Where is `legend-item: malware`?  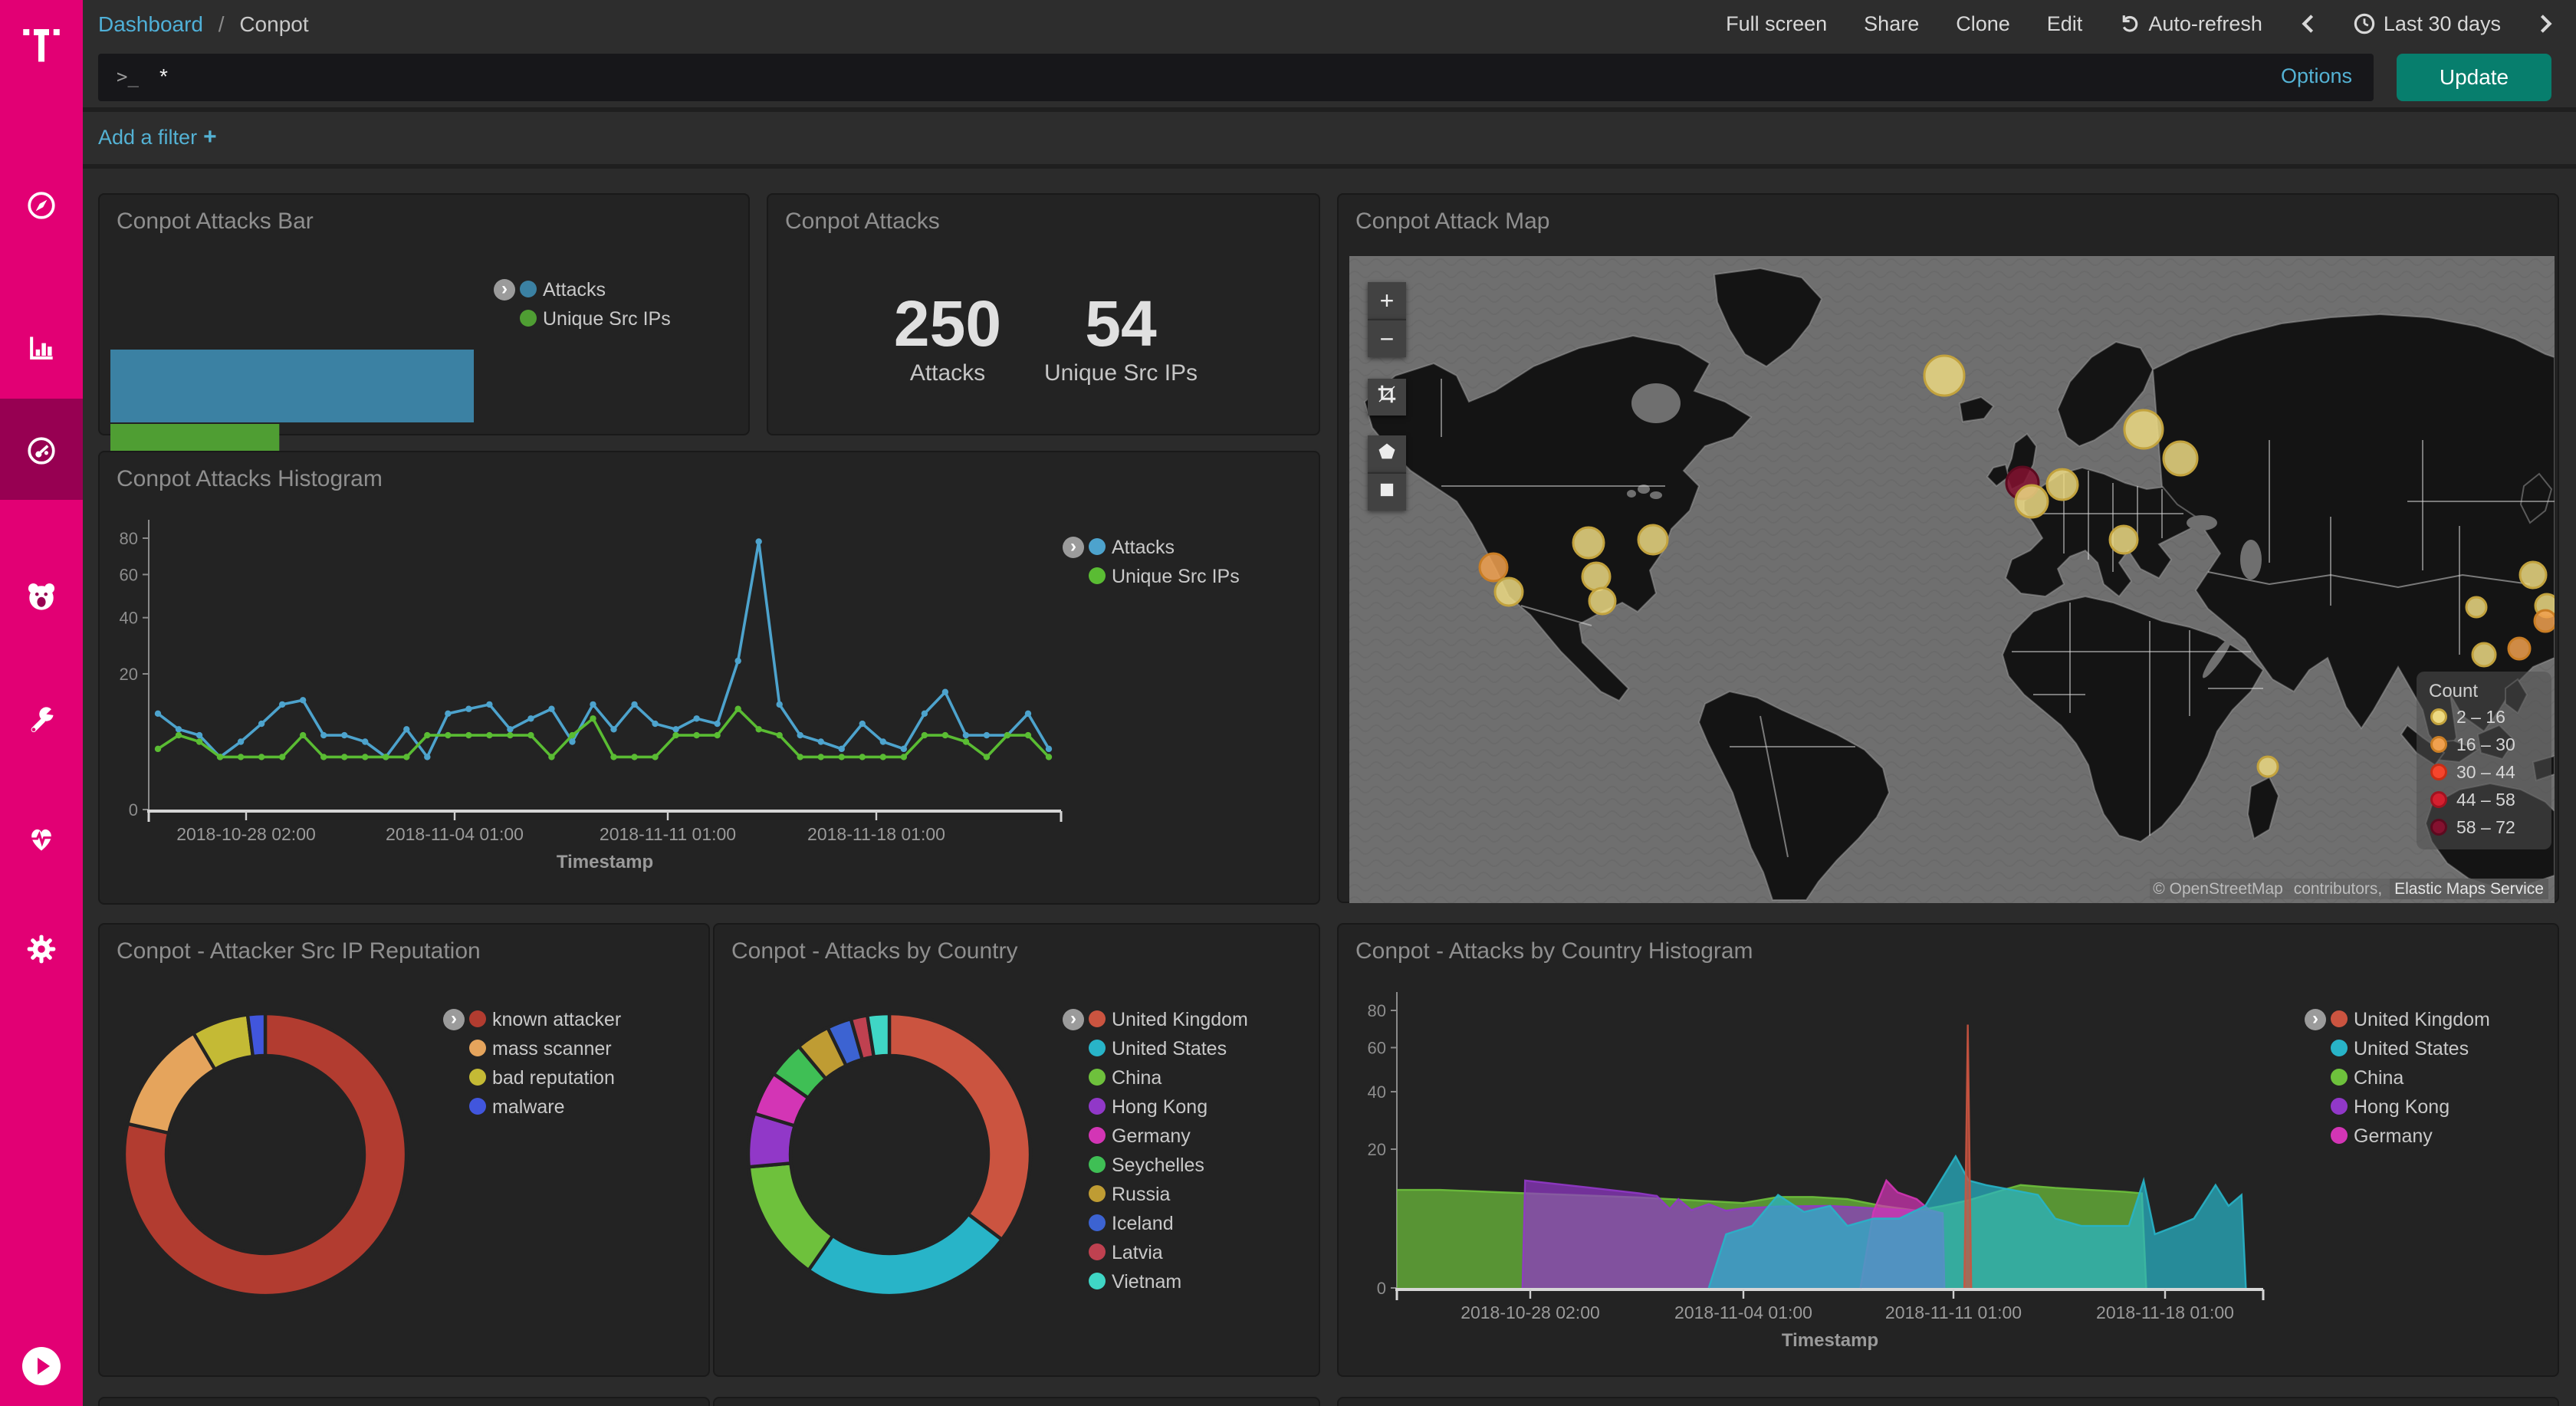 legend-item: malware is located at coordinates (528, 1107).